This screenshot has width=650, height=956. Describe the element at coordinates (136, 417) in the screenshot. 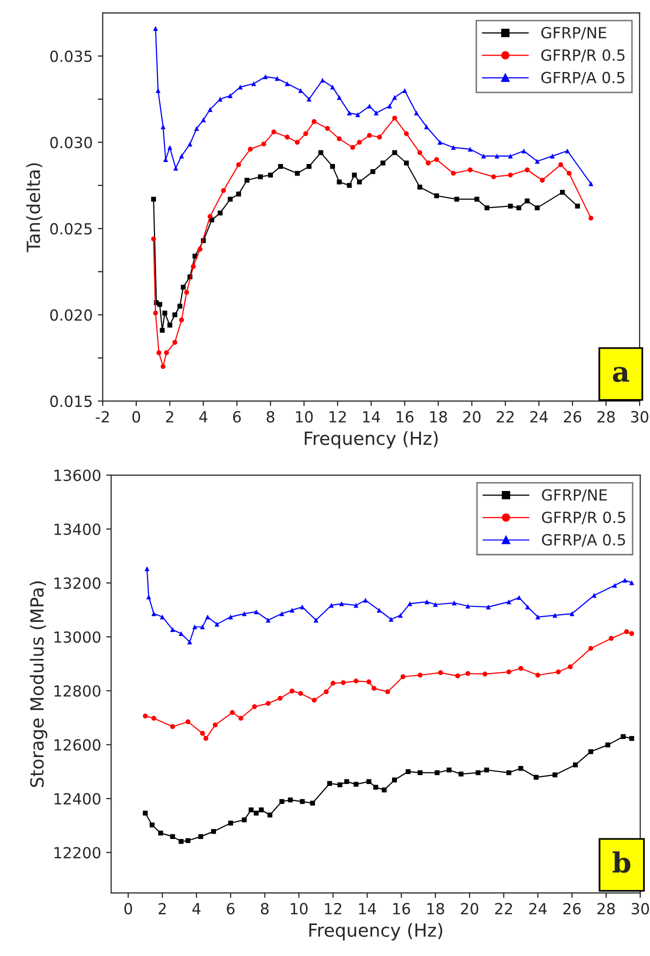

I see `x-tick-label: 0` at that location.